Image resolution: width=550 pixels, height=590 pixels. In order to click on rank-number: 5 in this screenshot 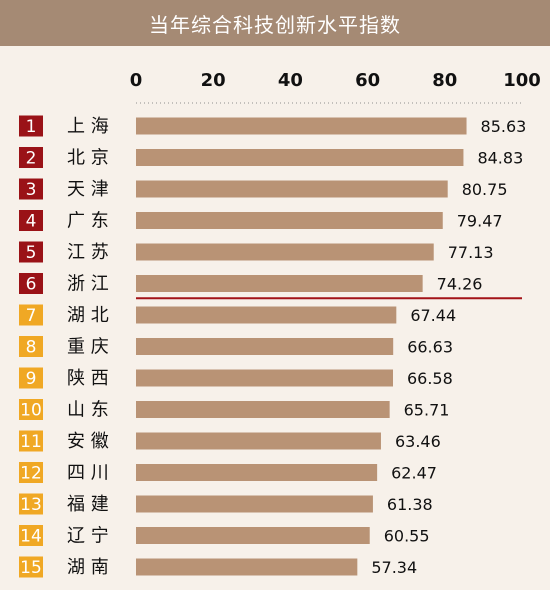, I will do `click(31, 253)`.